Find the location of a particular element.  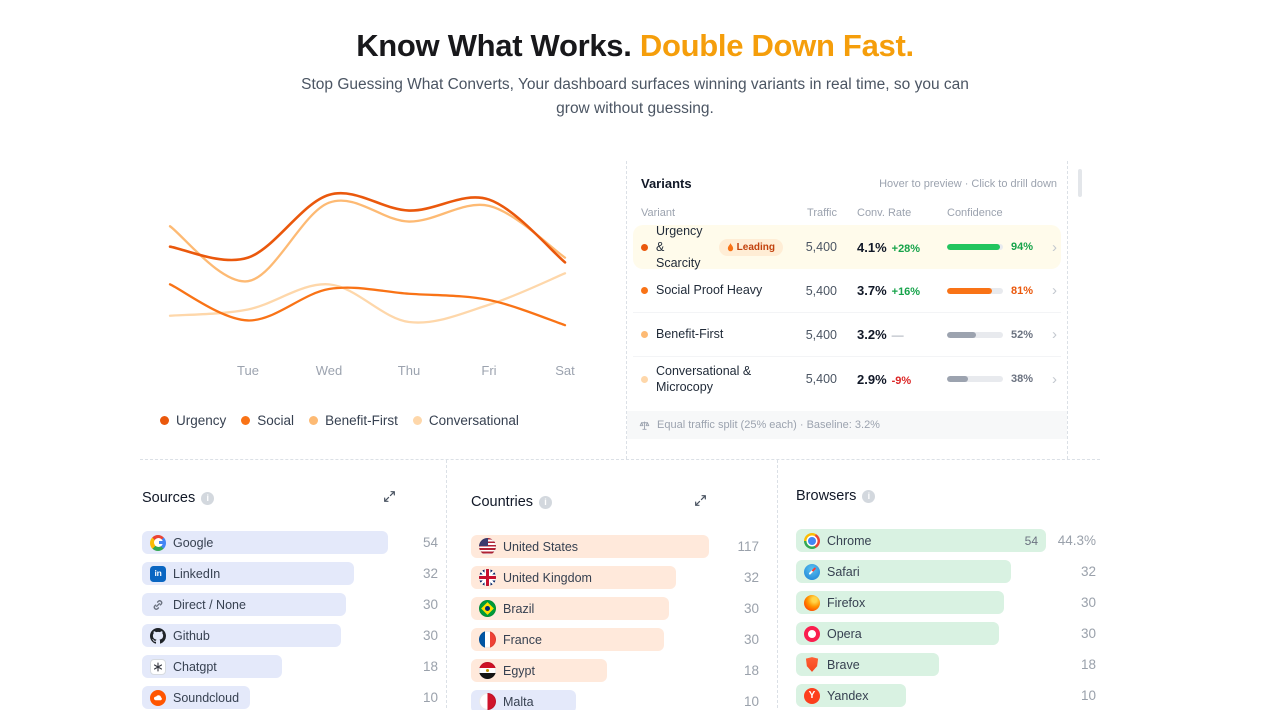

variant-name: Social Proof Heavy is located at coordinates (709, 290).